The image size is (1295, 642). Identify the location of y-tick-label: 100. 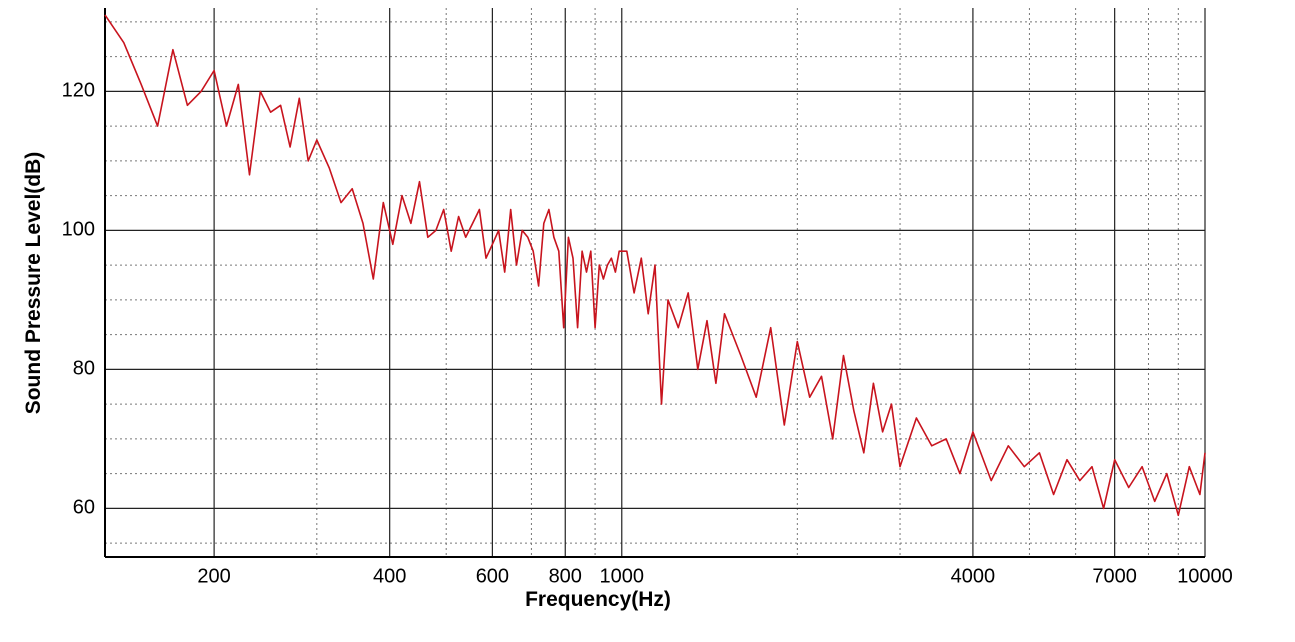
(78, 230).